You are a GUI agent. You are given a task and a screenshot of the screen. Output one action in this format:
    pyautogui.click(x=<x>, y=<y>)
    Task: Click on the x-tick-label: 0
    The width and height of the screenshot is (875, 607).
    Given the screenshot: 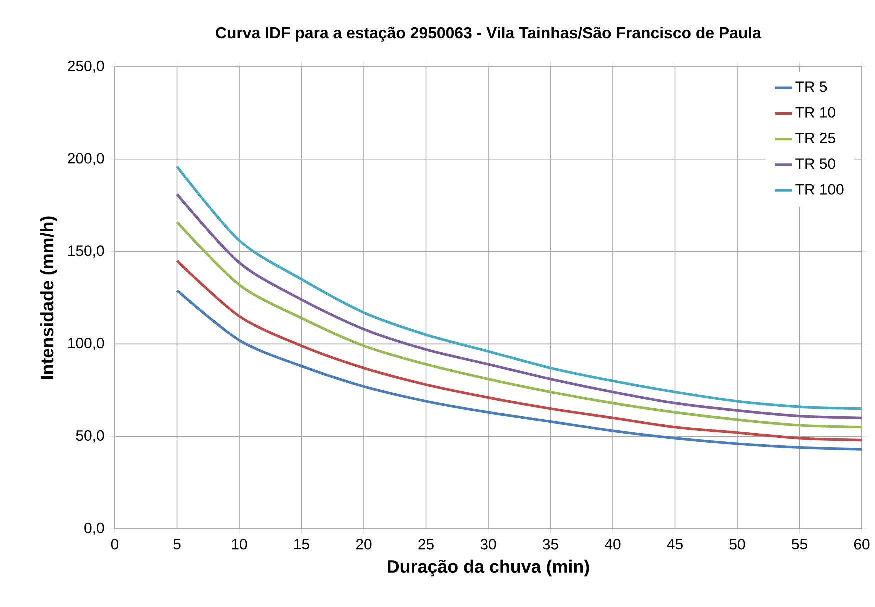 What is the action you would take?
    pyautogui.click(x=115, y=544)
    